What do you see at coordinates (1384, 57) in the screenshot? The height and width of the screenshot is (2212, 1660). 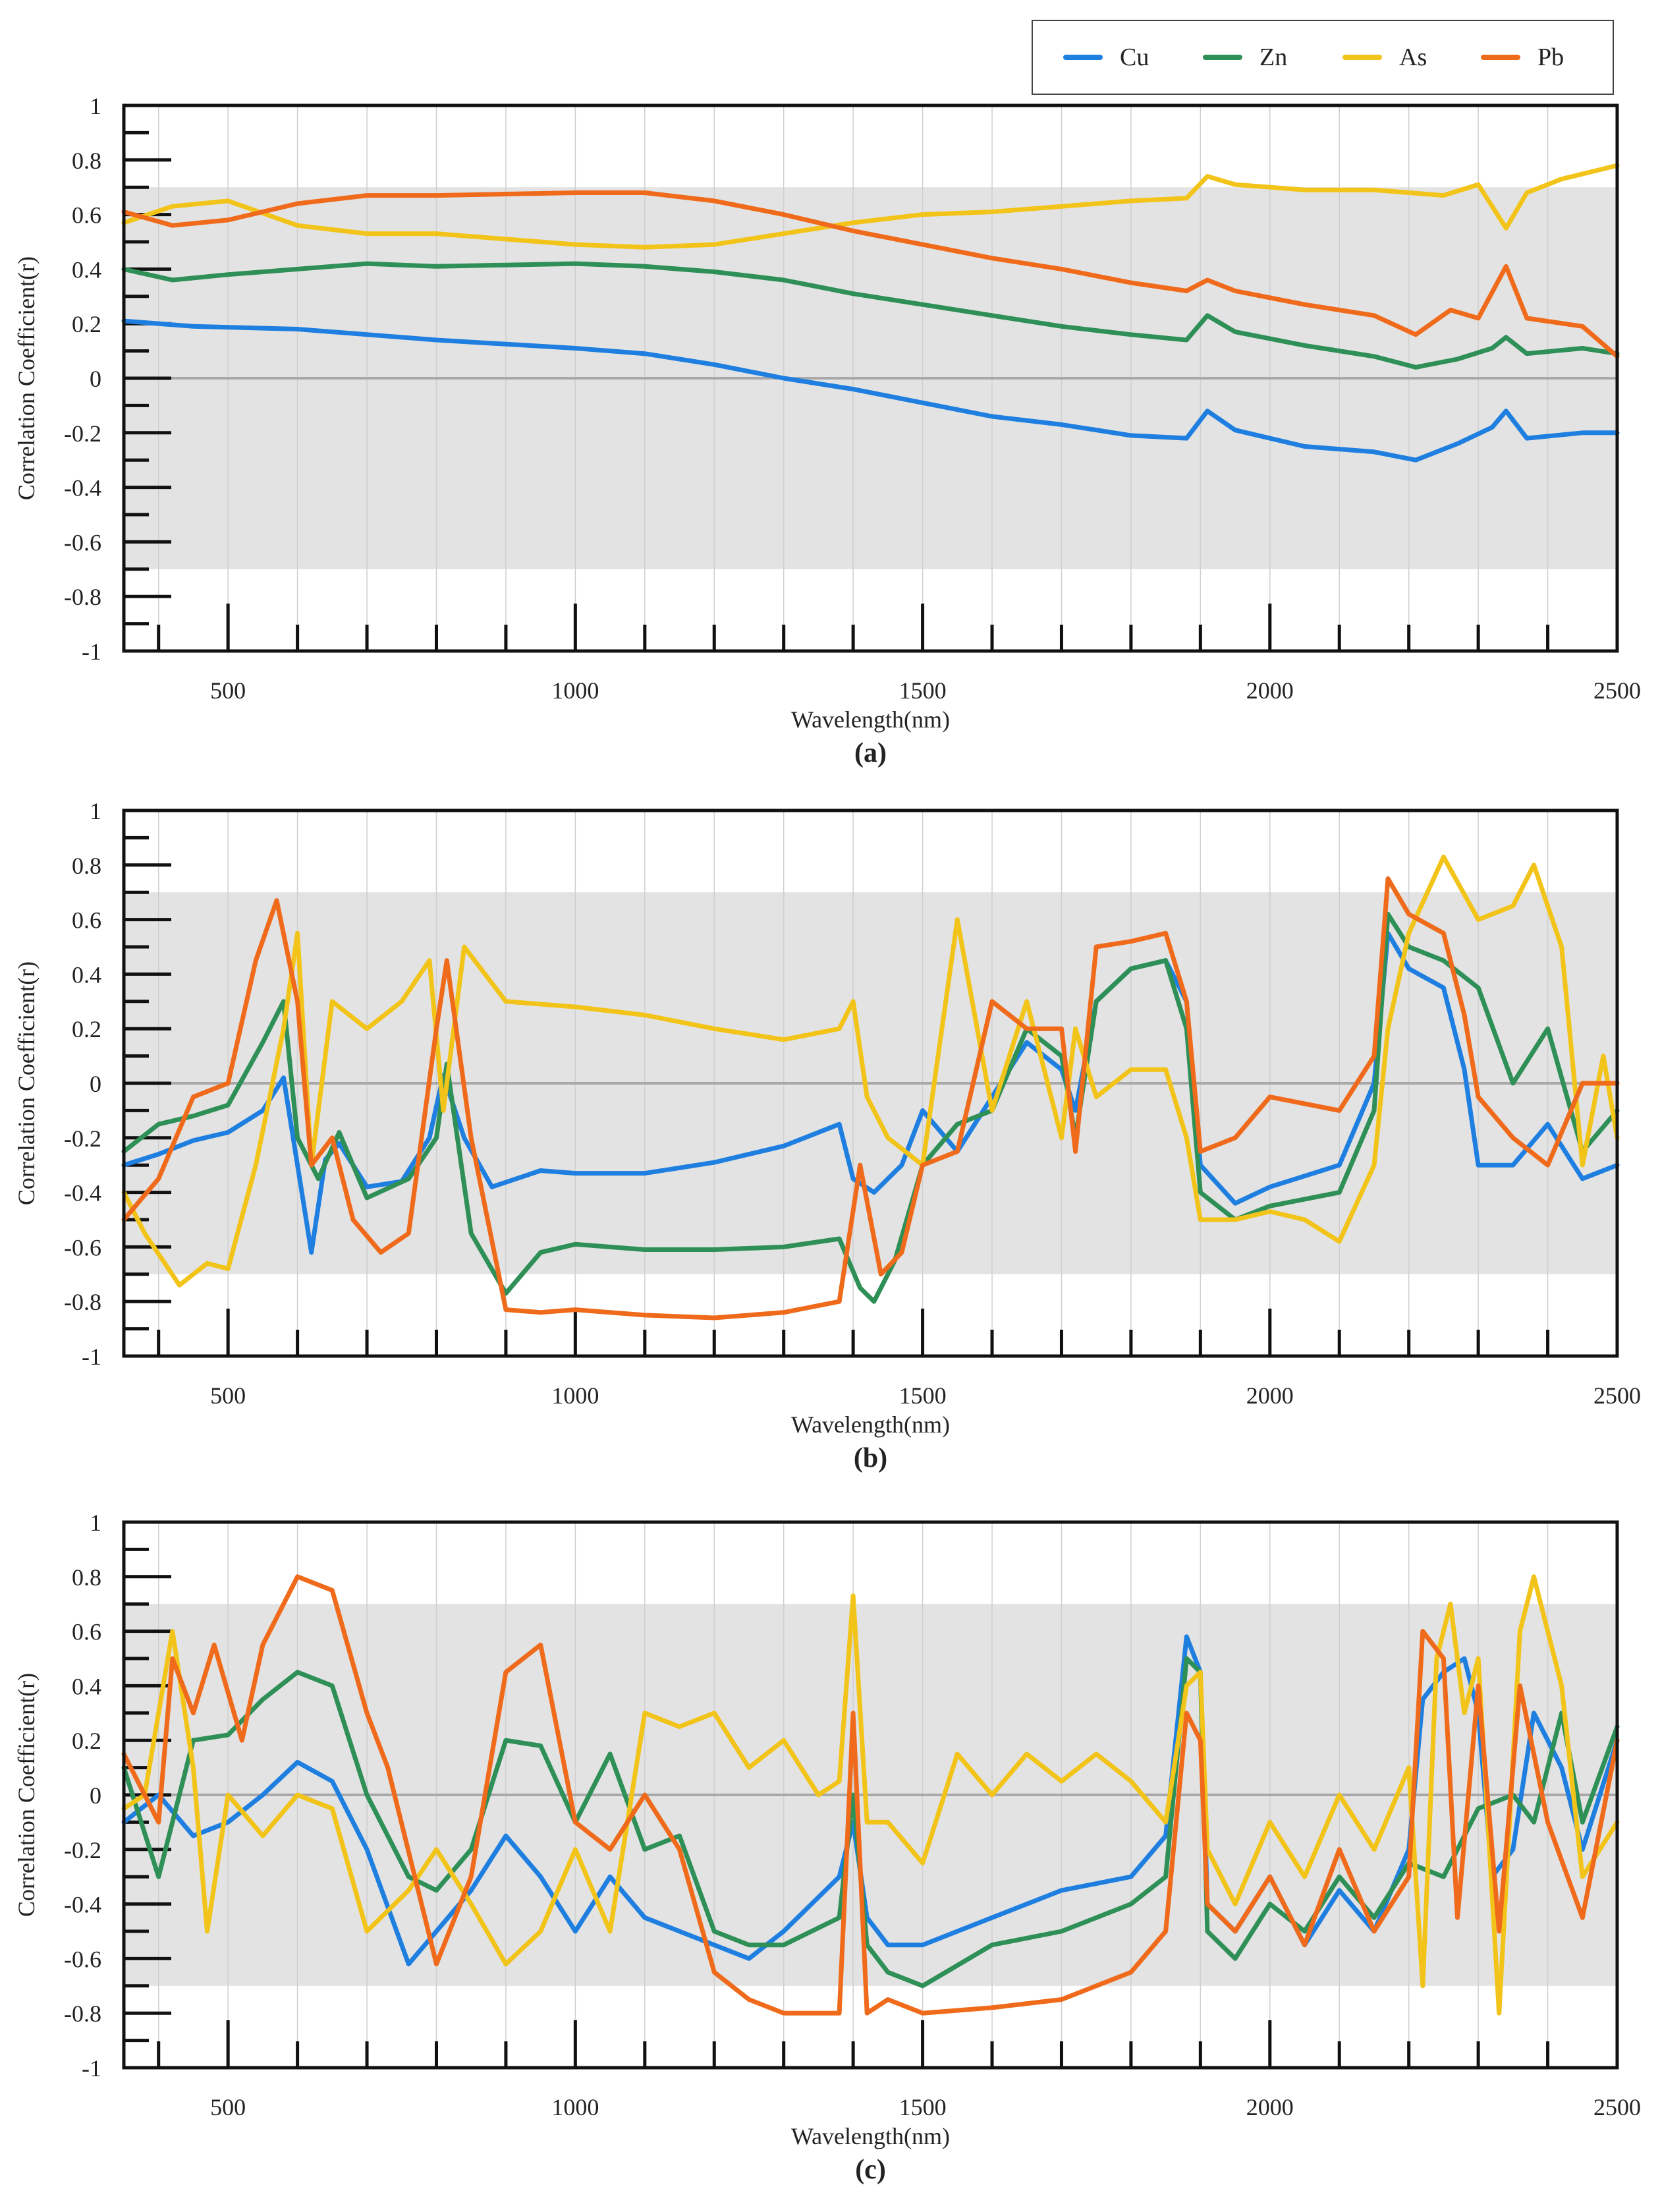 I see `legend-item-as: As` at bounding box center [1384, 57].